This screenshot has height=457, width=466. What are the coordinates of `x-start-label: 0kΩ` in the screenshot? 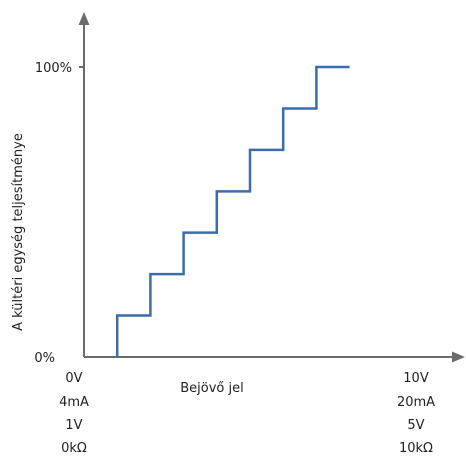 It's located at (74, 448).